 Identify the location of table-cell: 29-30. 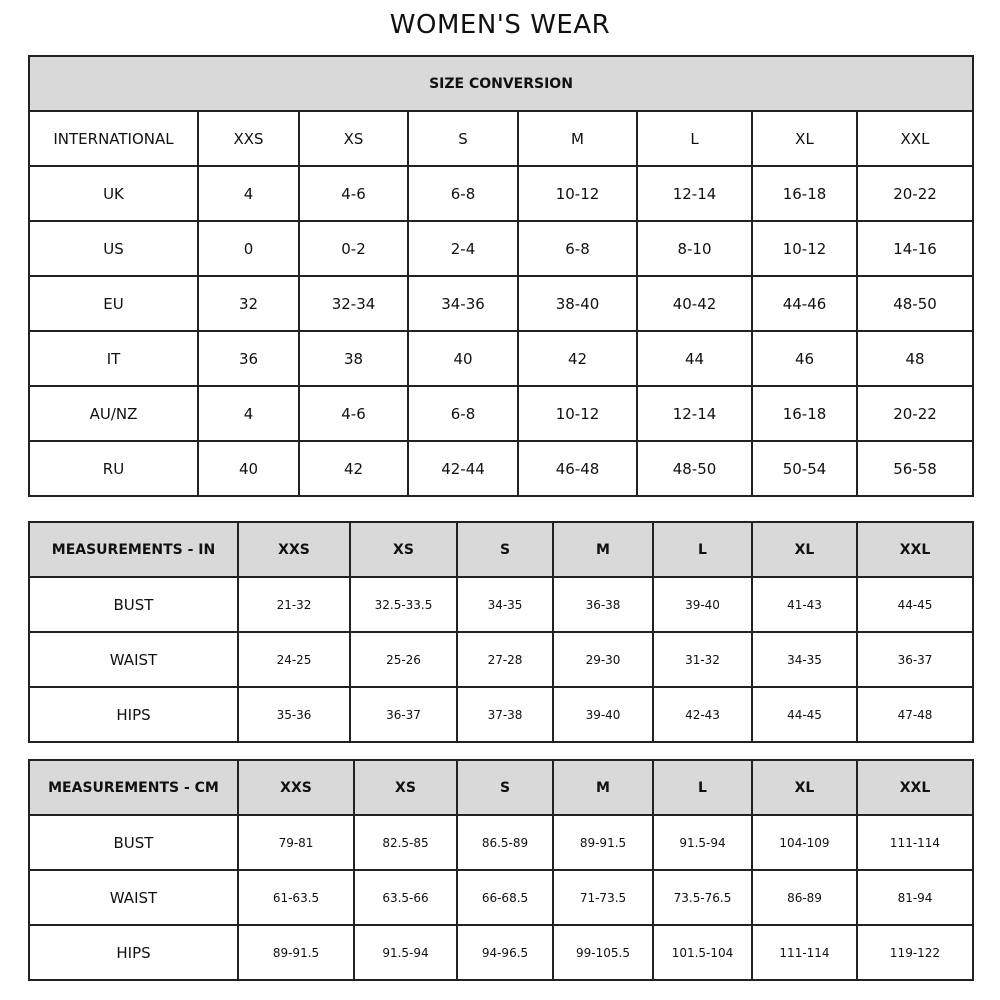
(603, 659).